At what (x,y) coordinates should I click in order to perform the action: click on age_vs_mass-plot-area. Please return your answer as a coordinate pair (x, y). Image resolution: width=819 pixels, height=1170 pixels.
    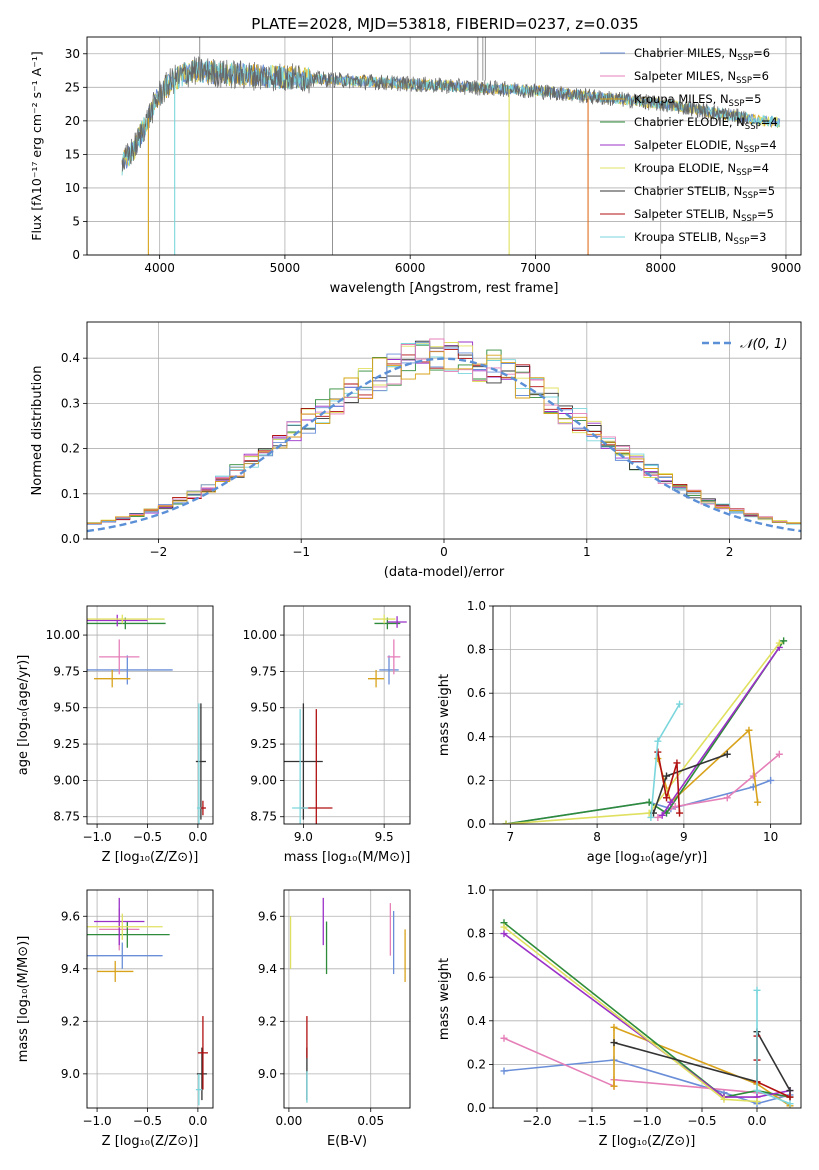
    Looking at the image, I should click on (345, 719).